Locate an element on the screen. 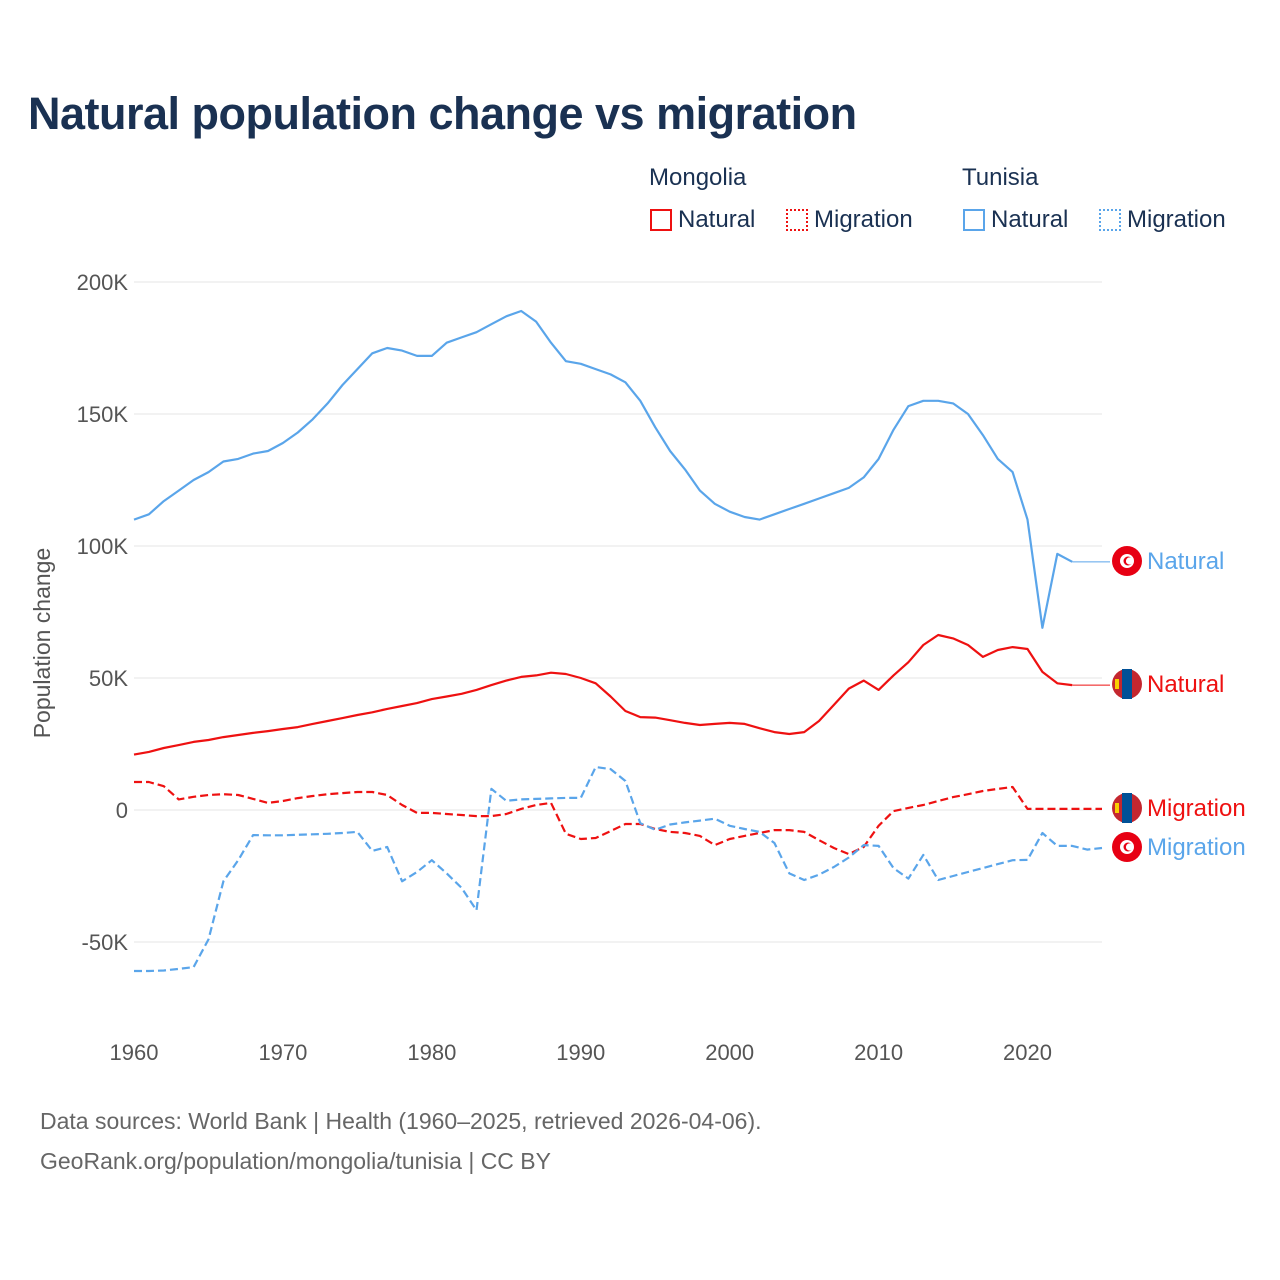  y-tick-label: 0 is located at coordinates (122, 810).